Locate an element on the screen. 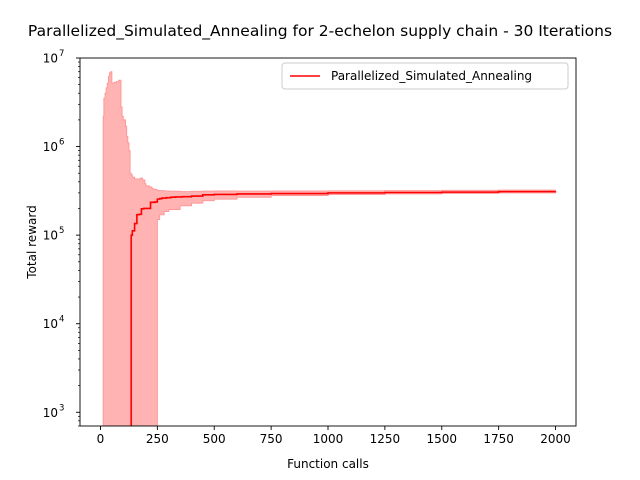 This screenshot has height=480, width=640. x-tick-label: 2000 is located at coordinates (555, 439).